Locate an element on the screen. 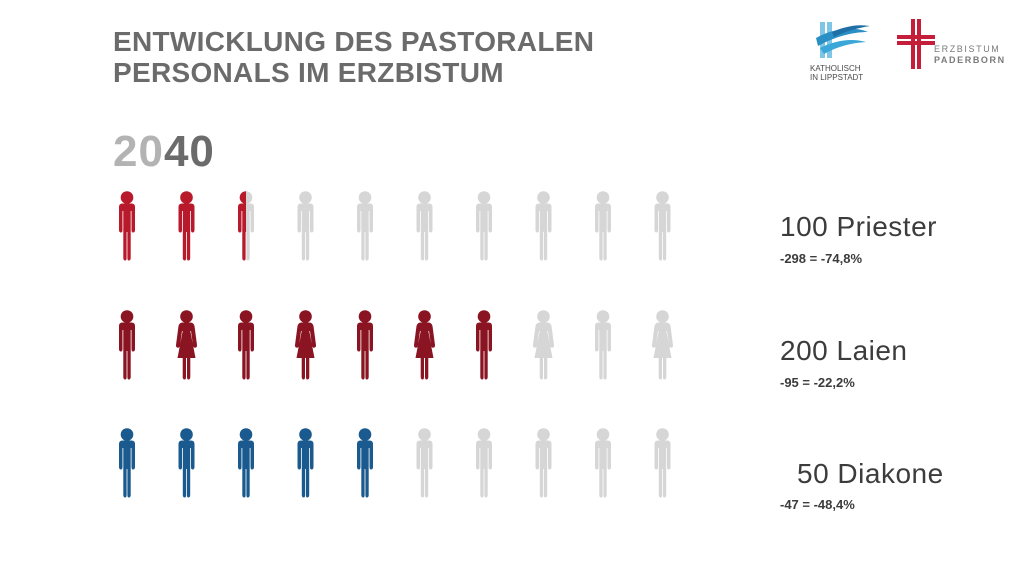 The width and height of the screenshot is (1024, 576). year-part-2: 40 is located at coordinates (189, 151).